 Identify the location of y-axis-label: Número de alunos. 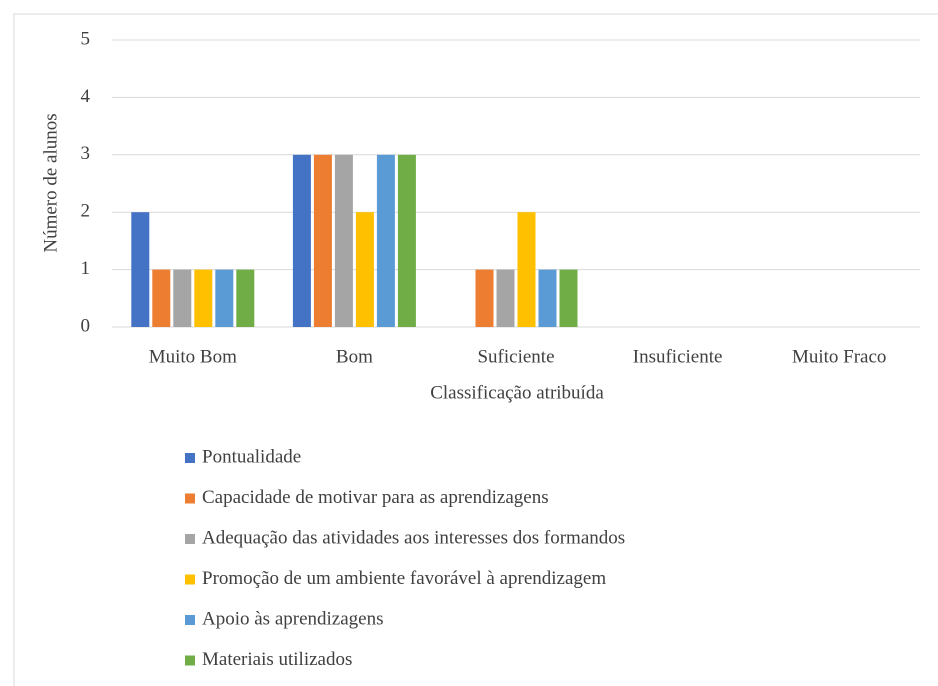
(50, 182).